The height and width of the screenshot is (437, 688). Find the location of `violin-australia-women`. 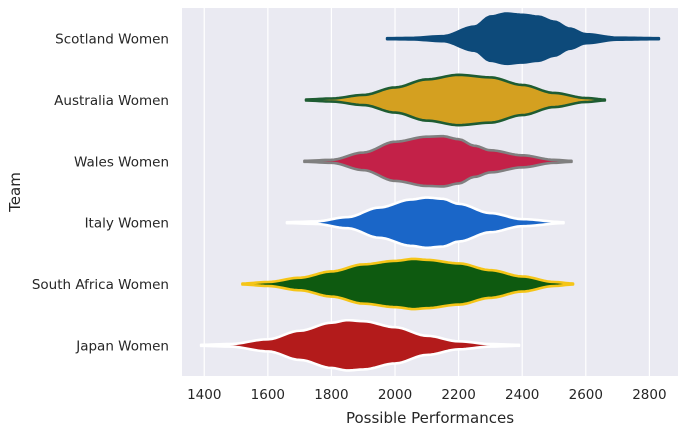

violin-australia-women is located at coordinates (455, 100).